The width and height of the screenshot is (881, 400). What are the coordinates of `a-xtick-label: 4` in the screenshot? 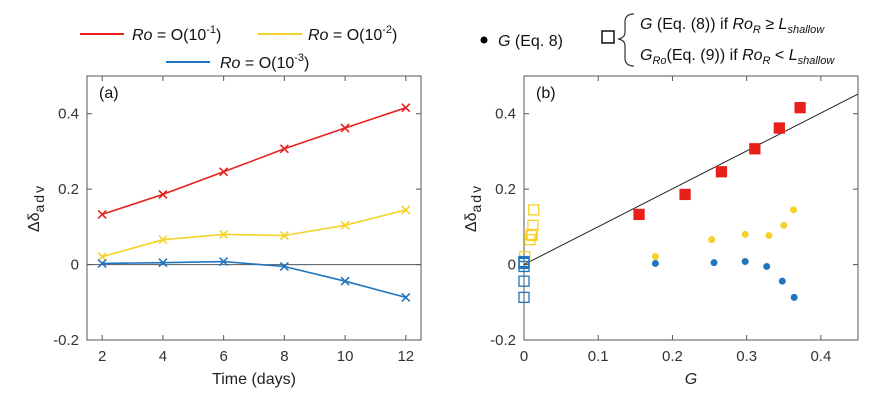 It's located at (163, 356).